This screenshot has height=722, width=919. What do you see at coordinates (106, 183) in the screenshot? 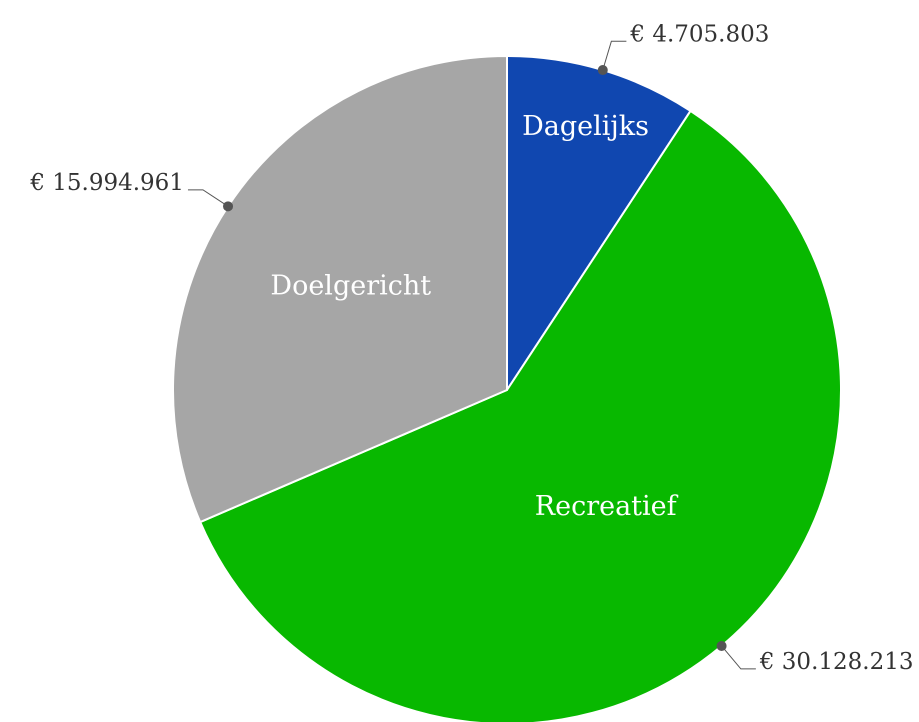
I see `value-label: € 15.994.961` at bounding box center [106, 183].